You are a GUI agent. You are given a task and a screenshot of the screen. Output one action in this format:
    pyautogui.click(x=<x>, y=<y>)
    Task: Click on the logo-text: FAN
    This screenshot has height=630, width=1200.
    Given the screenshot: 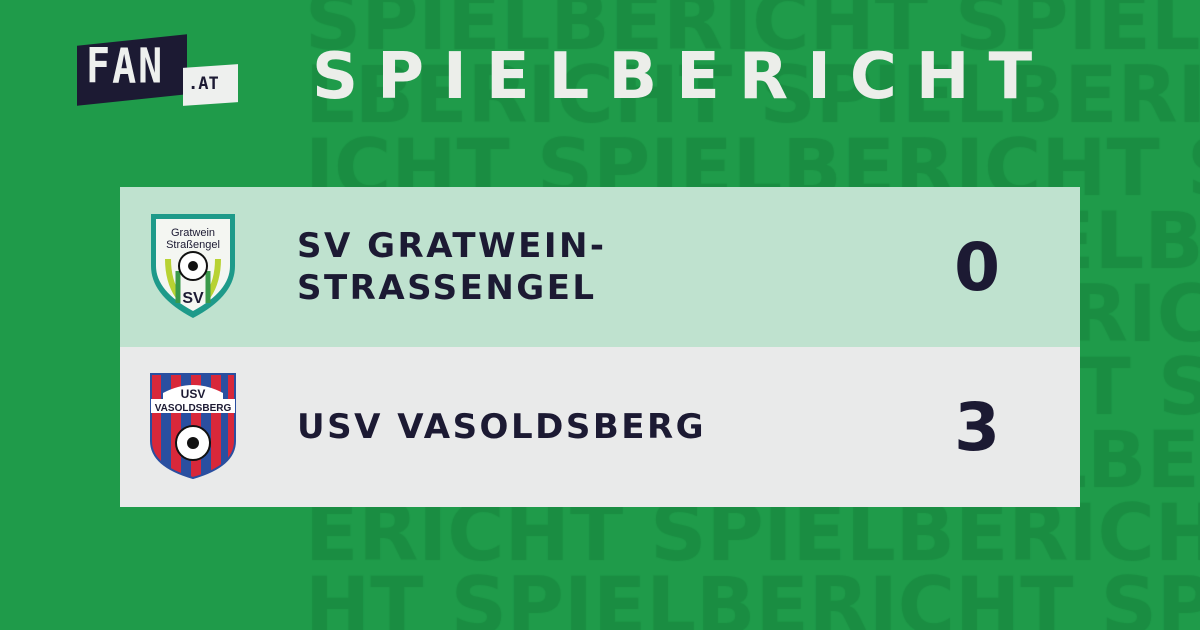 What is the action you would take?
    pyautogui.click(x=125, y=67)
    